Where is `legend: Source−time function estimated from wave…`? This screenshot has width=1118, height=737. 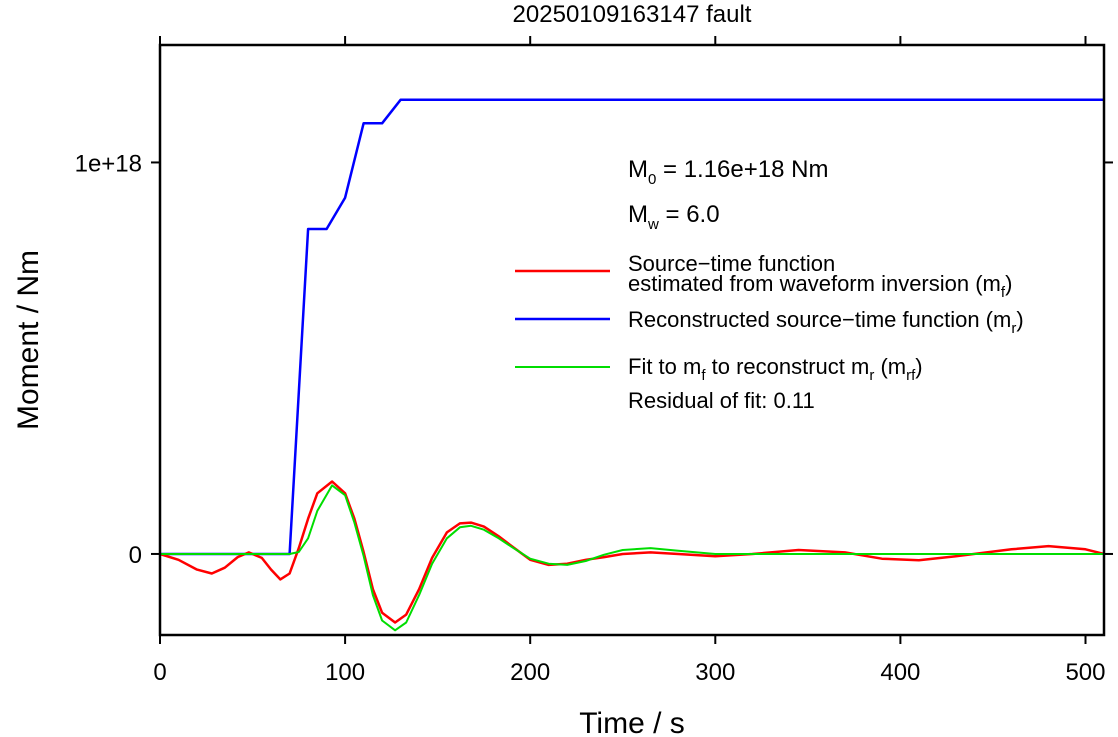
legend: Source−time function estimated from wave… is located at coordinates (769, 317).